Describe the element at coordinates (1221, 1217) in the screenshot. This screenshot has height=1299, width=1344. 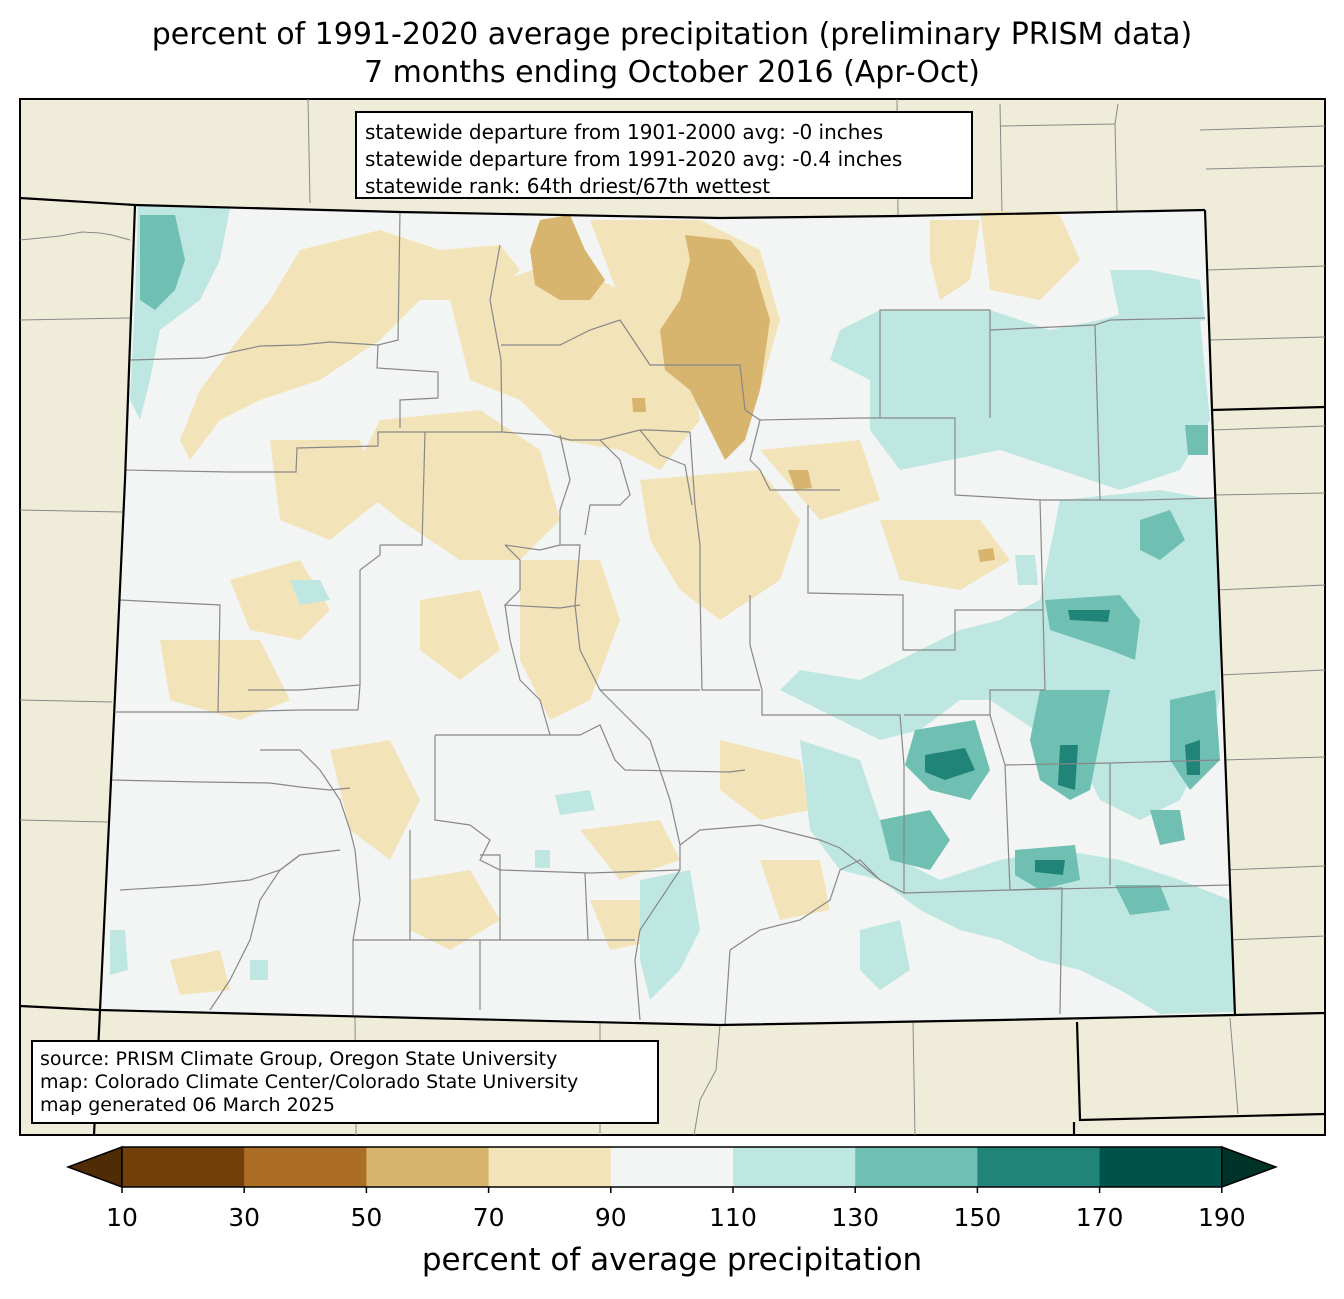
I see `colorbar-tick-label: 190` at that location.